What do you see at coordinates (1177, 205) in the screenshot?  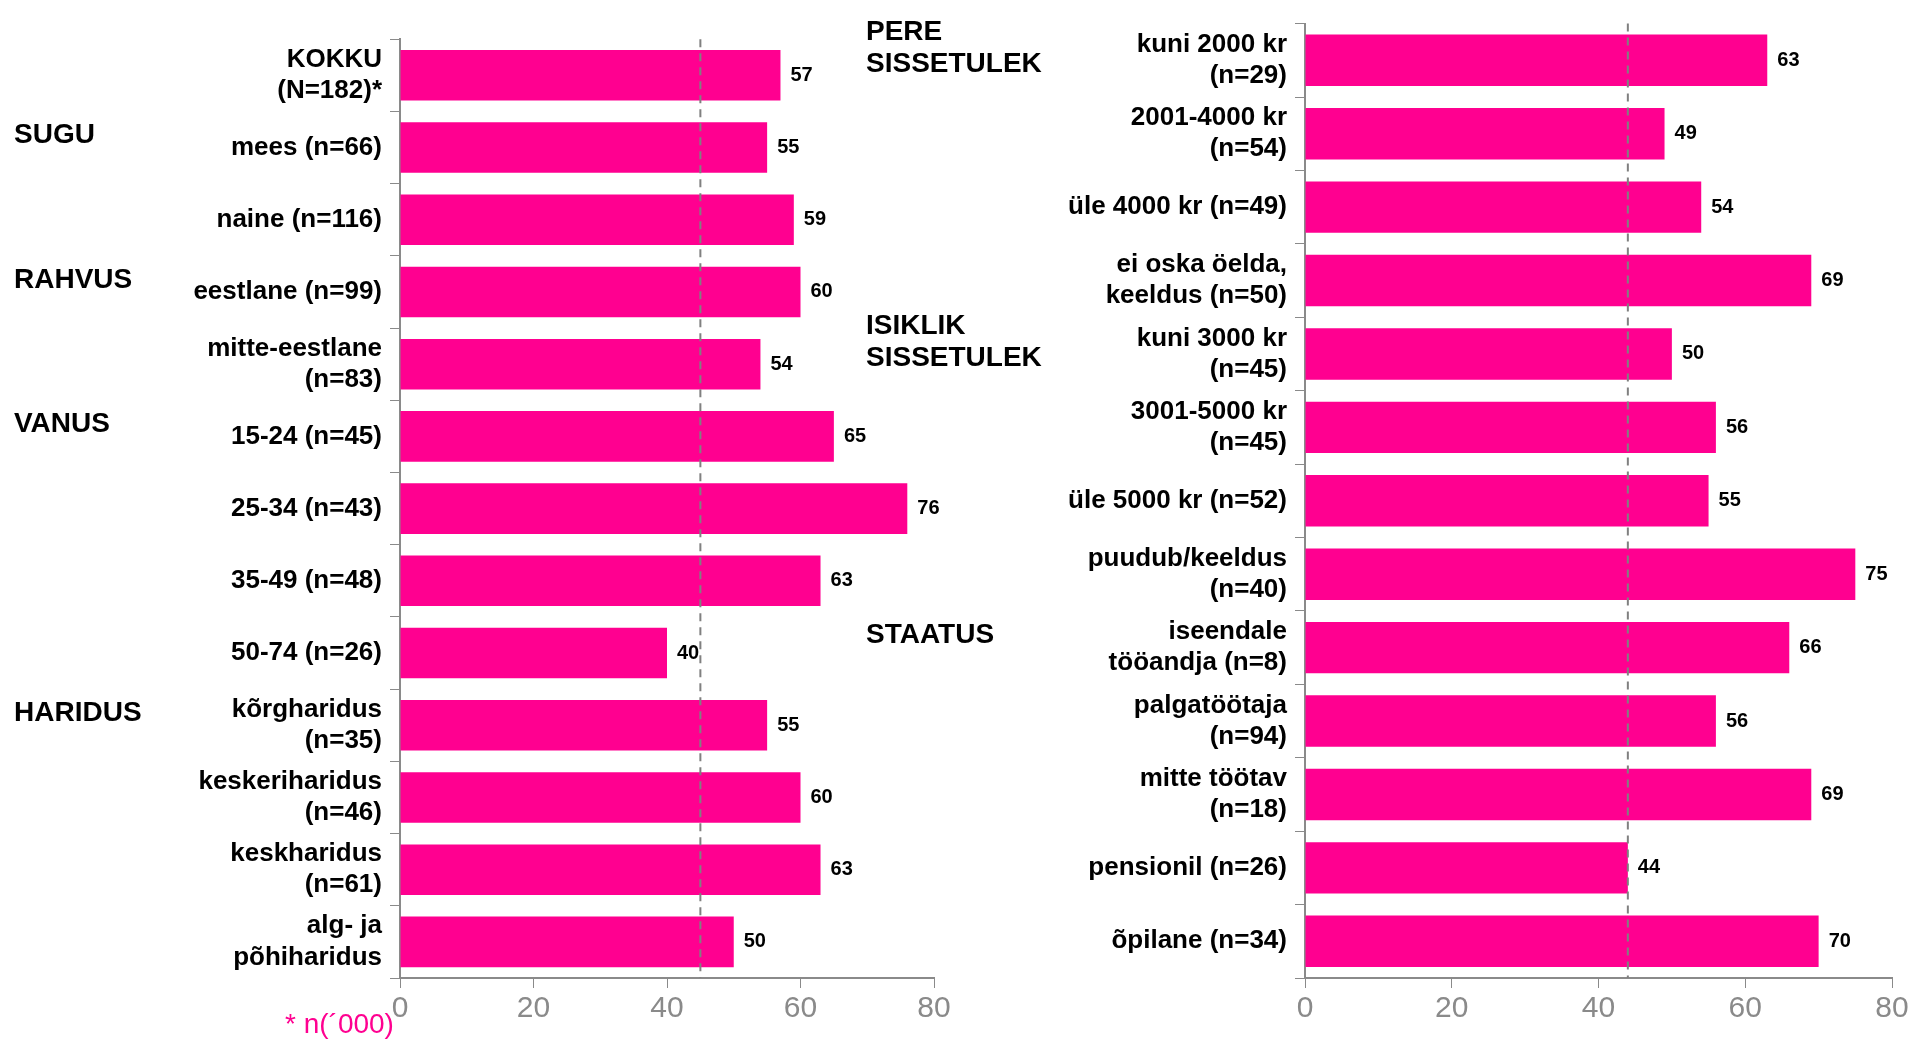 I see `y-tick-label: üle 4000 kr (n=49)` at bounding box center [1177, 205].